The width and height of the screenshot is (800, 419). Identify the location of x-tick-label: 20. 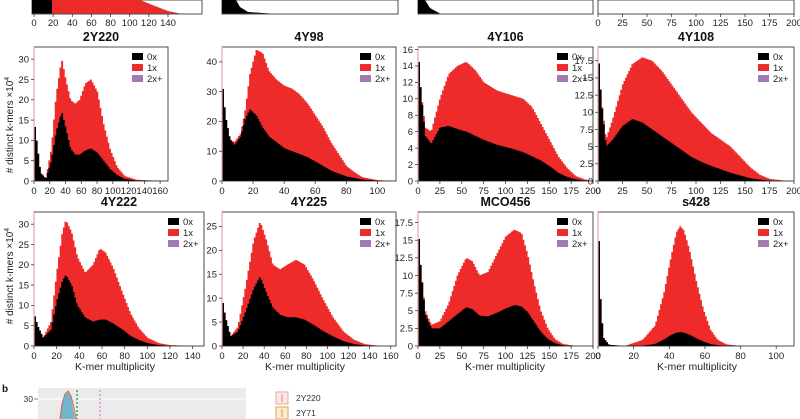
(243, 356).